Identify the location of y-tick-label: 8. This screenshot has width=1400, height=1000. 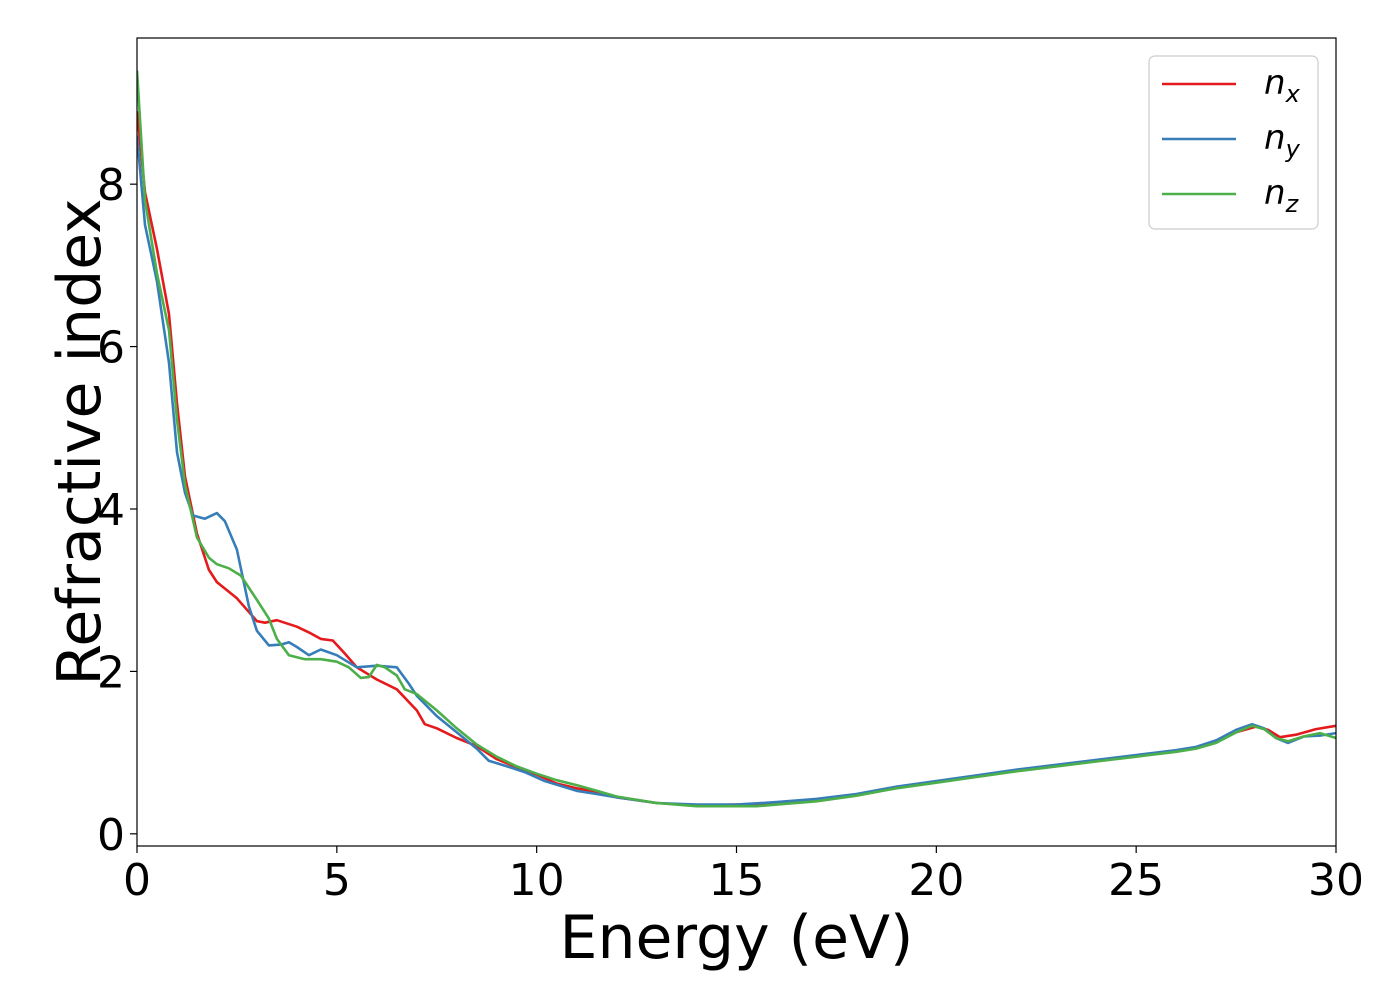
(111, 185).